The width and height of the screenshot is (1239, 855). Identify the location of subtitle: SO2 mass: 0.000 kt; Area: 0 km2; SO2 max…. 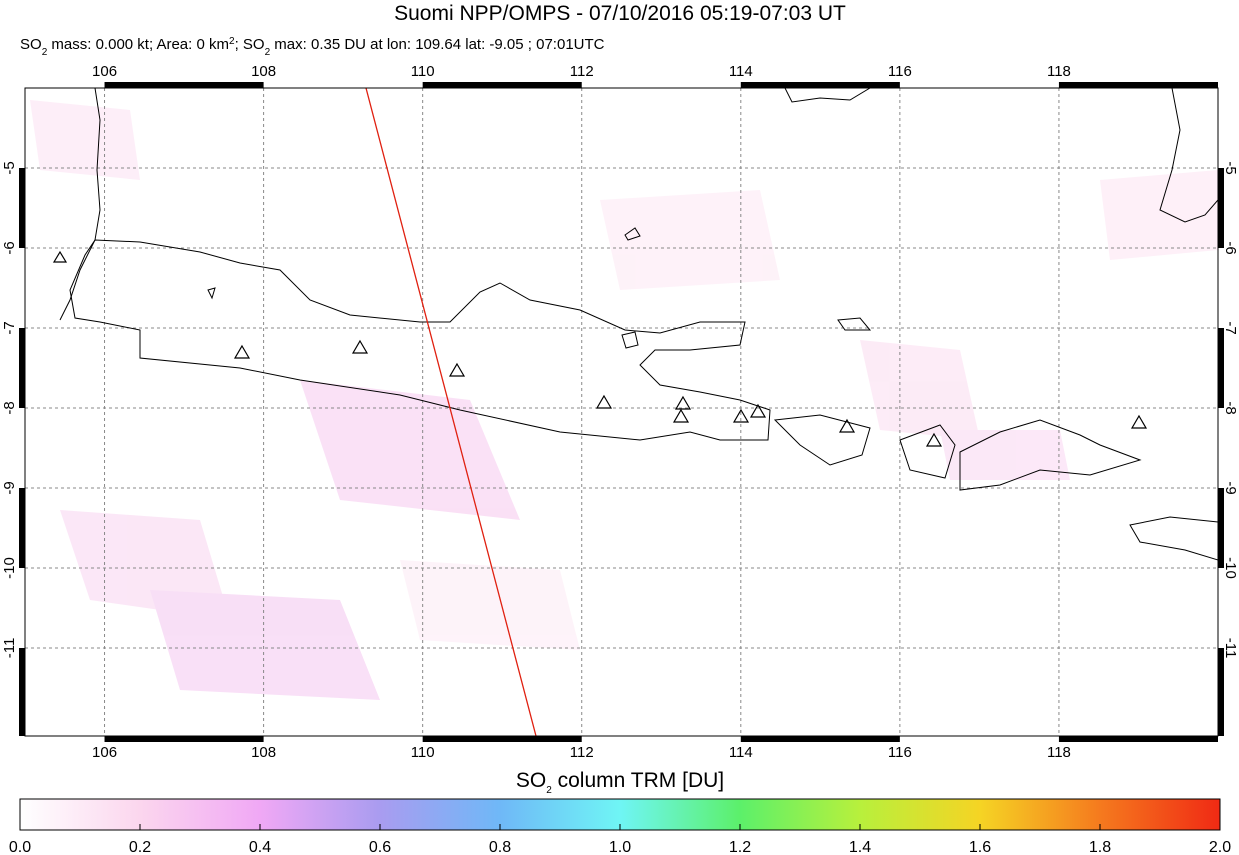
(312, 47).